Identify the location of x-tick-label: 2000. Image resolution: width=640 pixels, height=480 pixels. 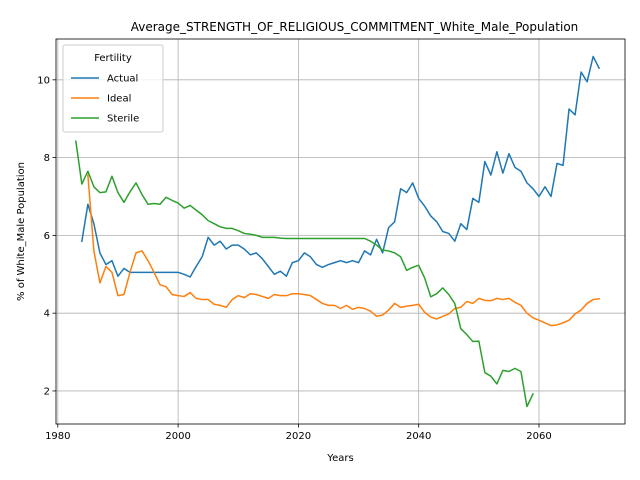
(177, 436).